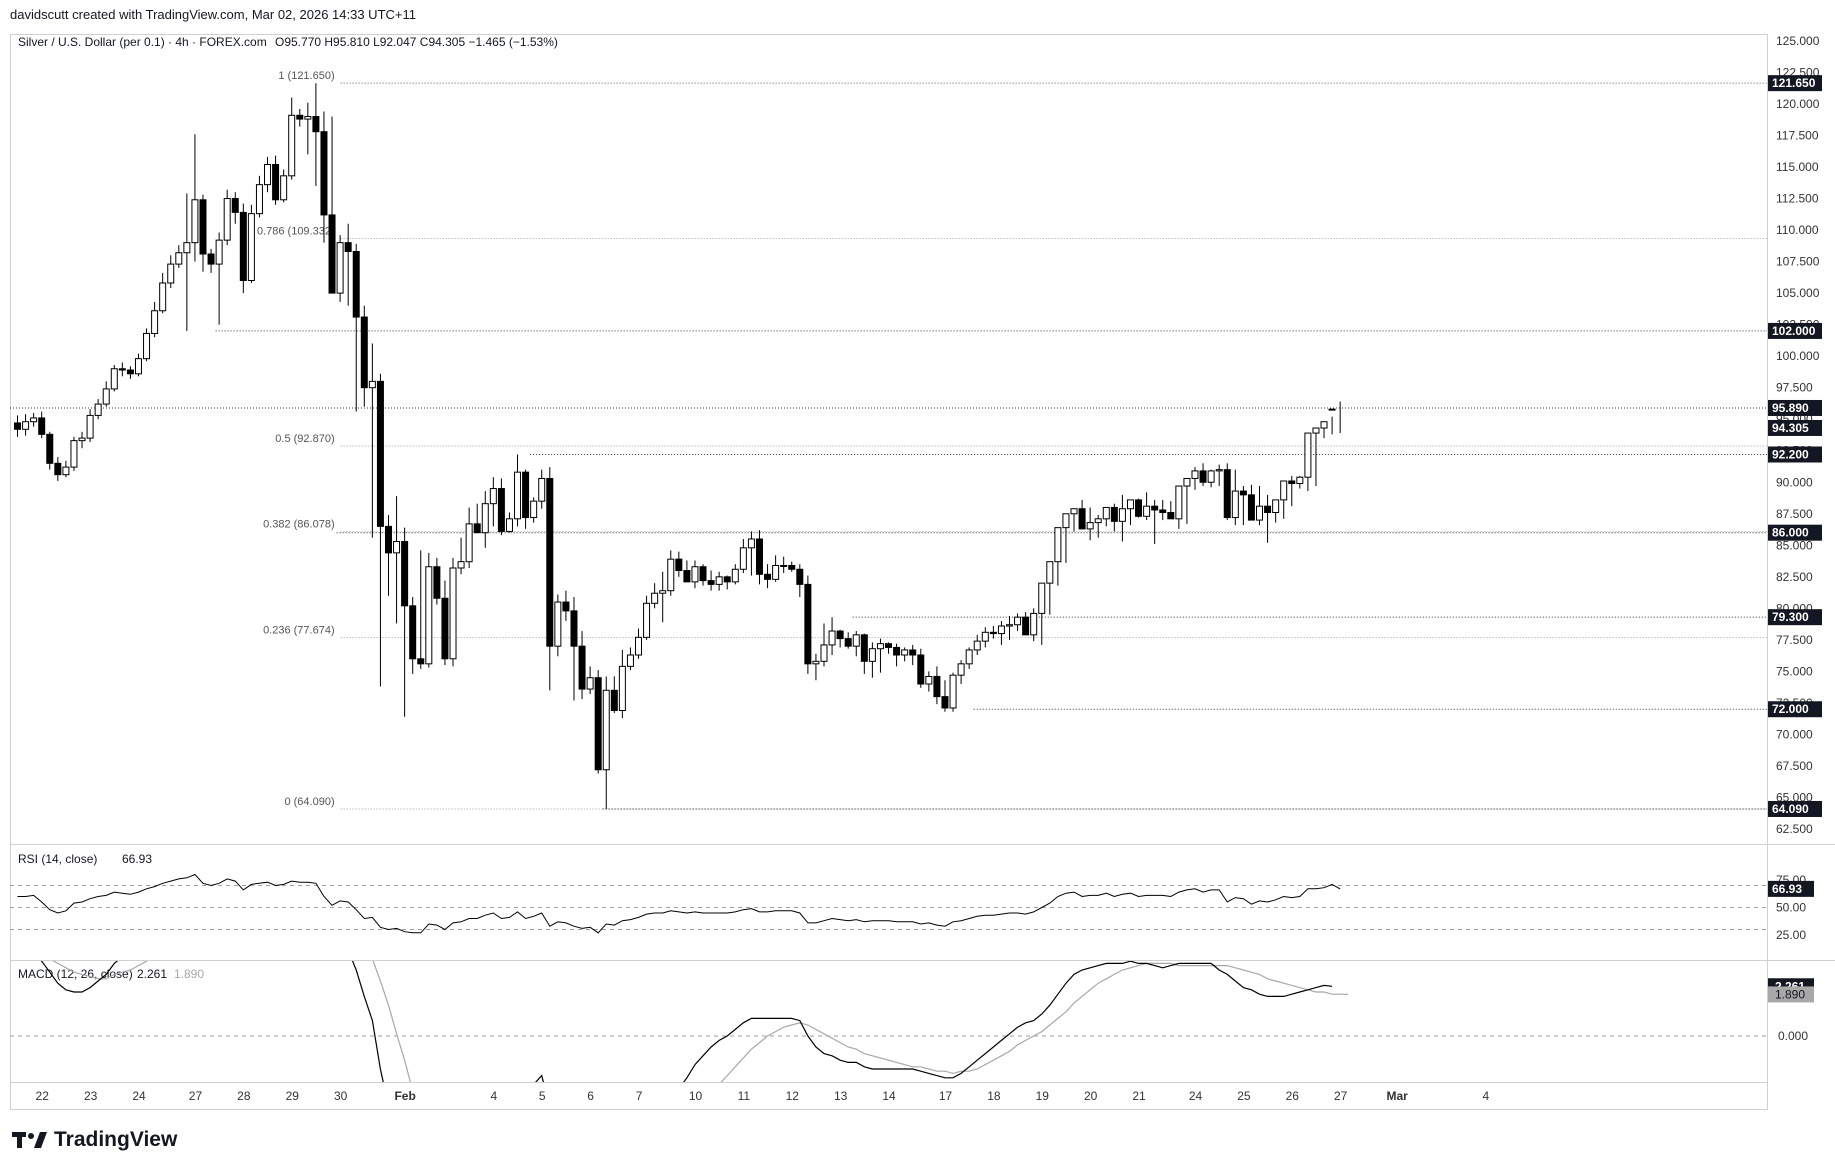 The height and width of the screenshot is (1168, 1835). Describe the element at coordinates (994, 1096) in the screenshot. I see `time-tick-label: 18` at that location.